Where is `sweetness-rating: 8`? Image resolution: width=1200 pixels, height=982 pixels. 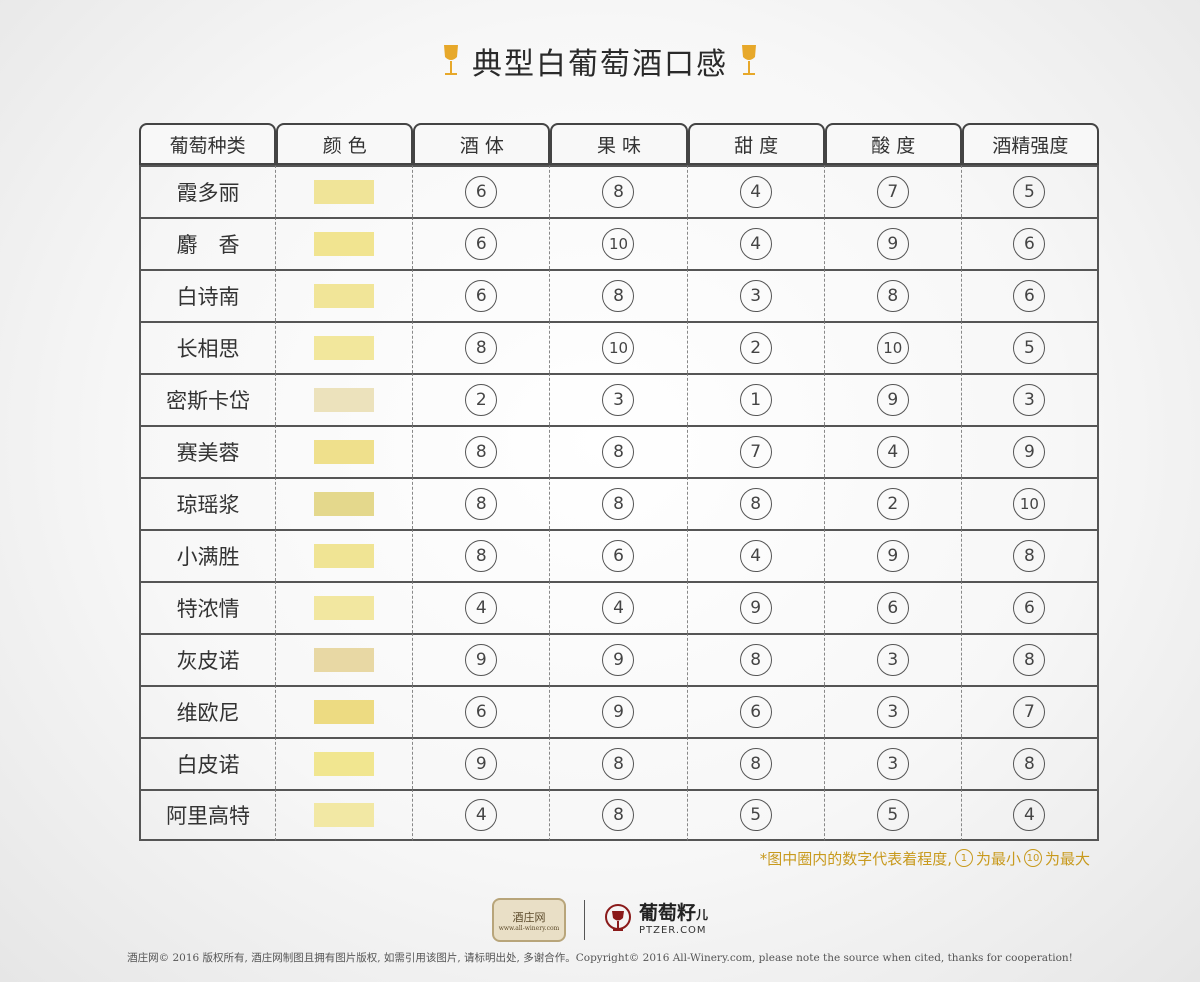 sweetness-rating: 8 is located at coordinates (755, 504).